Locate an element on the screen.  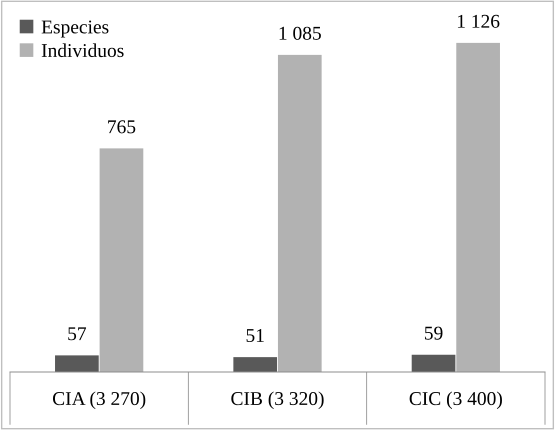
data-label: 1 126 is located at coordinates (479, 21).